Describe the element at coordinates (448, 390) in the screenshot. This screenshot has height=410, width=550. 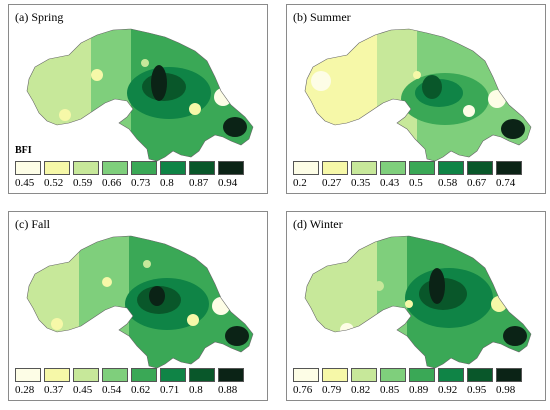
I see `legend-tick: 0.92` at that location.